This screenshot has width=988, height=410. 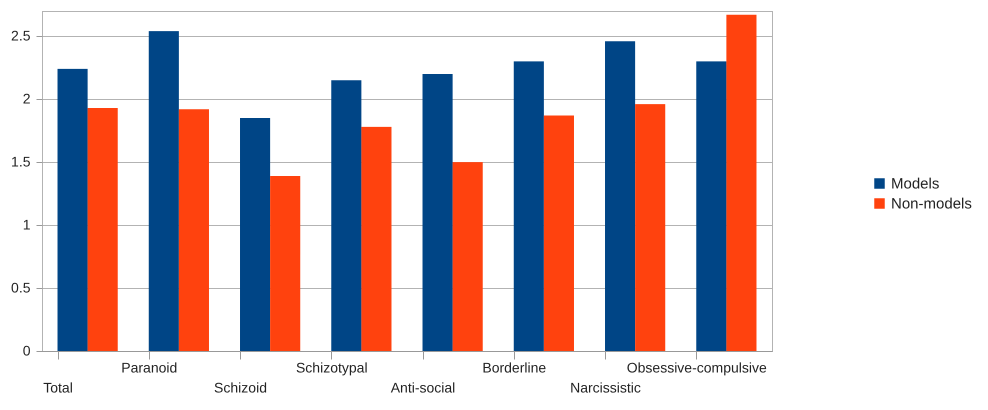 I want to click on x-tick-label: Schizoid, so click(x=240, y=388).